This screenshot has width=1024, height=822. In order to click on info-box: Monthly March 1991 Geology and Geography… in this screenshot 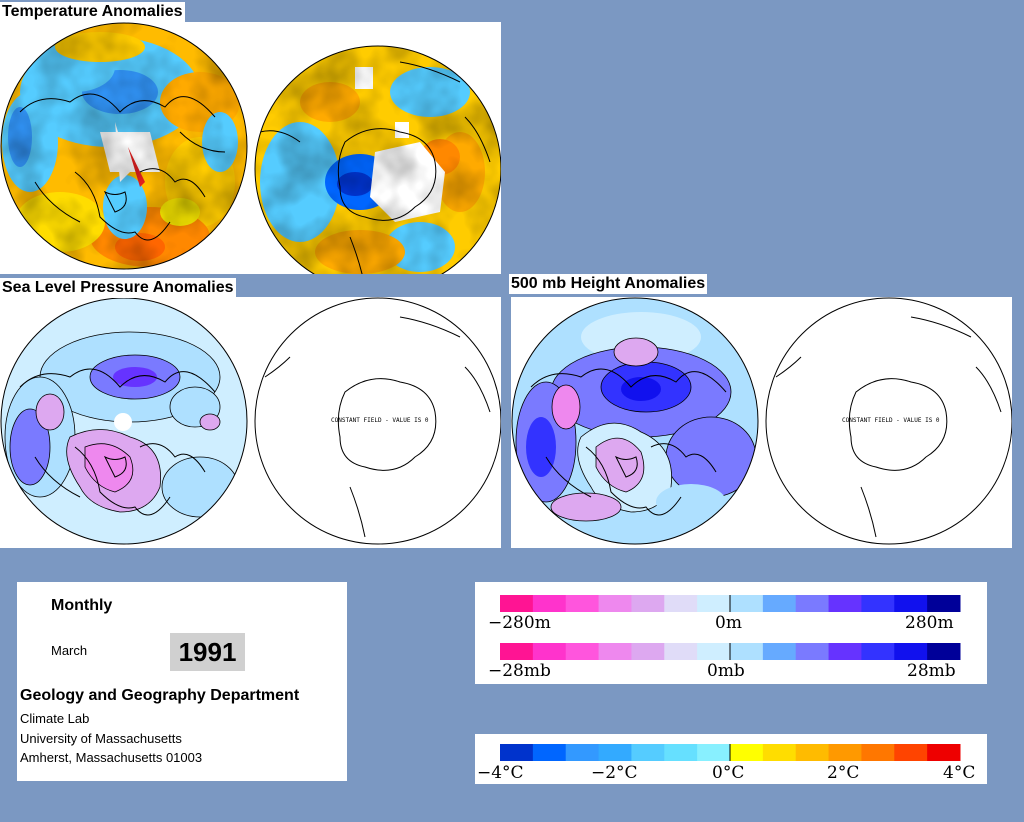, I will do `click(182, 681)`.